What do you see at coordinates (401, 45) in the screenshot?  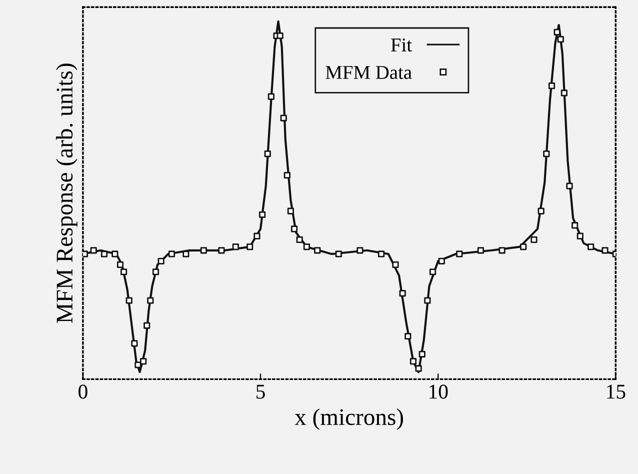 I see `legend-label: Fit` at bounding box center [401, 45].